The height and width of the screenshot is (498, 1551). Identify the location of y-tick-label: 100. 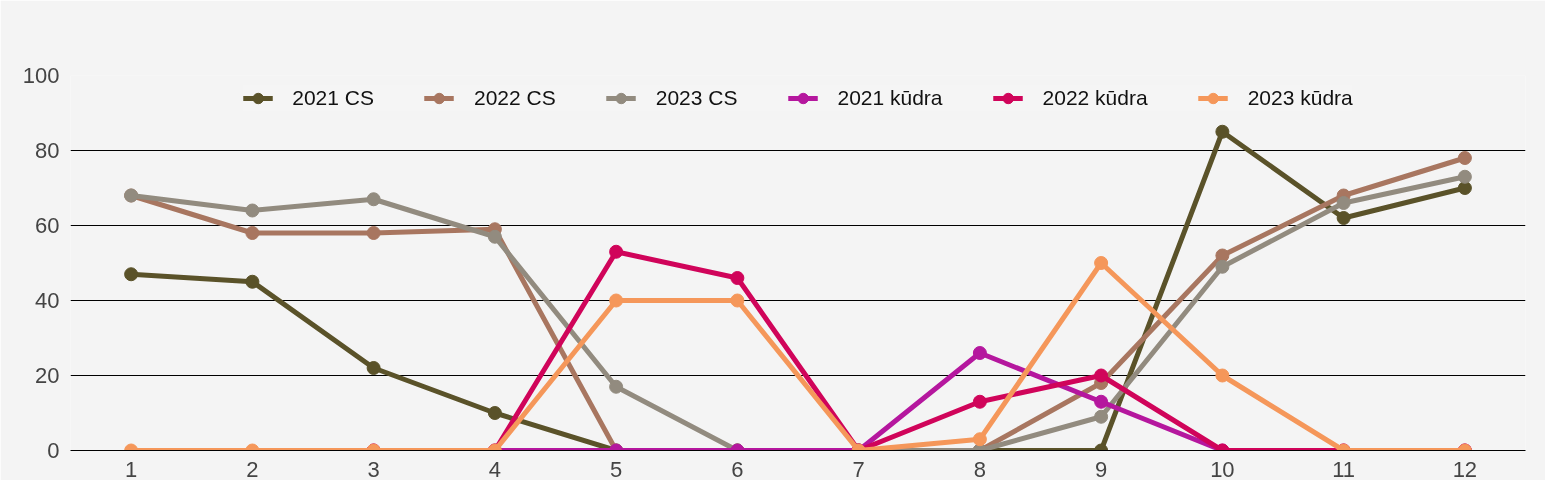
(41, 75).